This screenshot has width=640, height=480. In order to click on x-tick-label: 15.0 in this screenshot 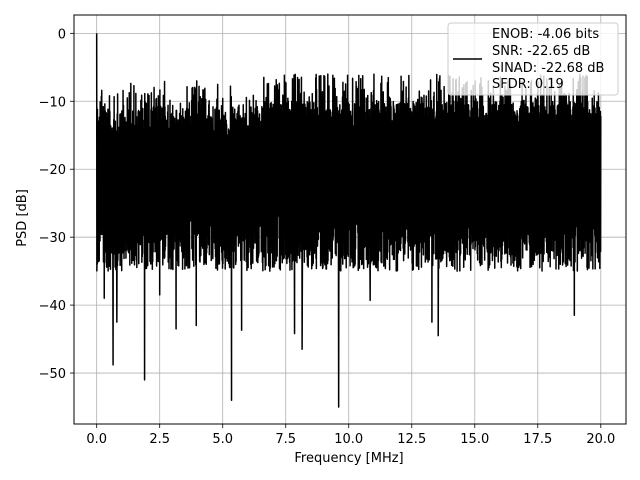, I will do `click(474, 439)`.